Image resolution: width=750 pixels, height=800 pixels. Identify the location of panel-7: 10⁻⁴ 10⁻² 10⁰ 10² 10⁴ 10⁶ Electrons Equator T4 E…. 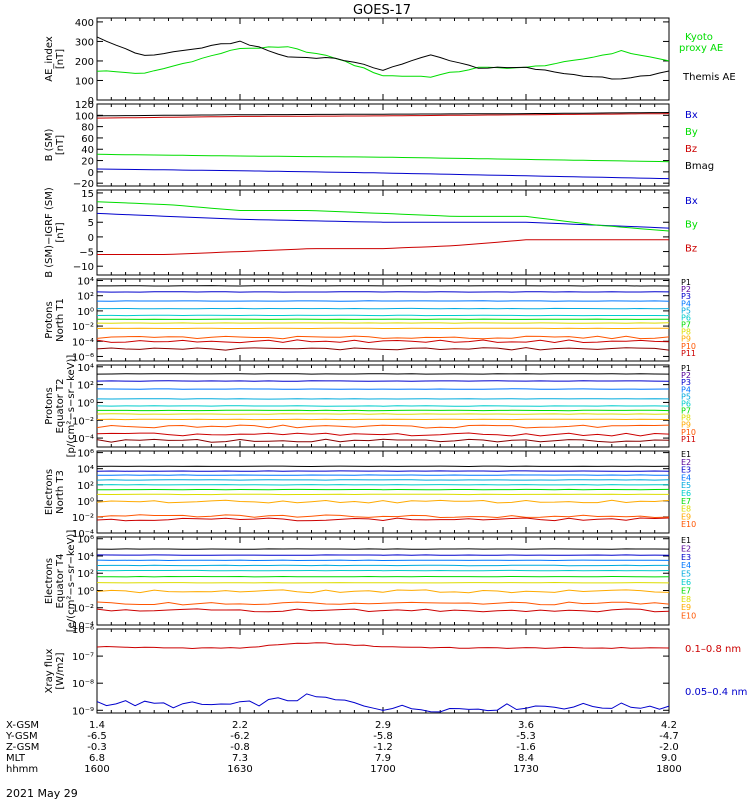
(370, 583).